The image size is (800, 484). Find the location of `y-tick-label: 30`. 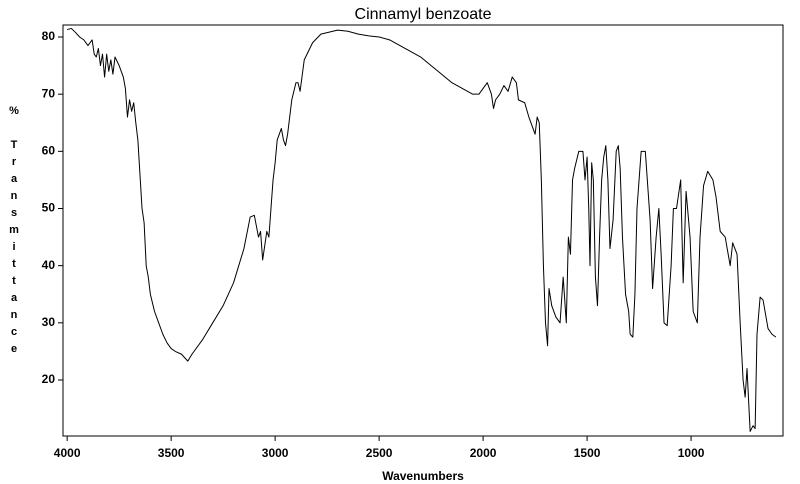

y-tick-label: 30 is located at coordinates (49, 322).